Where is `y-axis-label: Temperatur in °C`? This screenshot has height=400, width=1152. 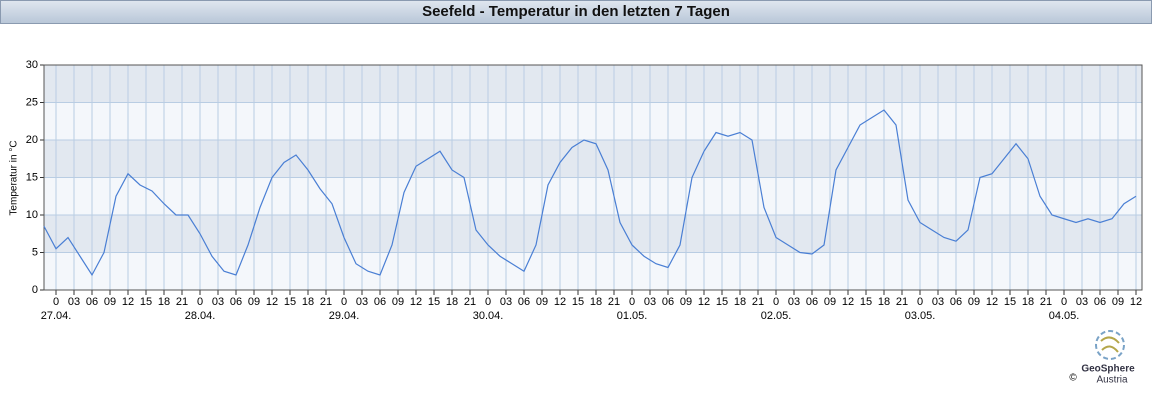 y-axis-label: Temperatur in °C is located at coordinates (14, 177).